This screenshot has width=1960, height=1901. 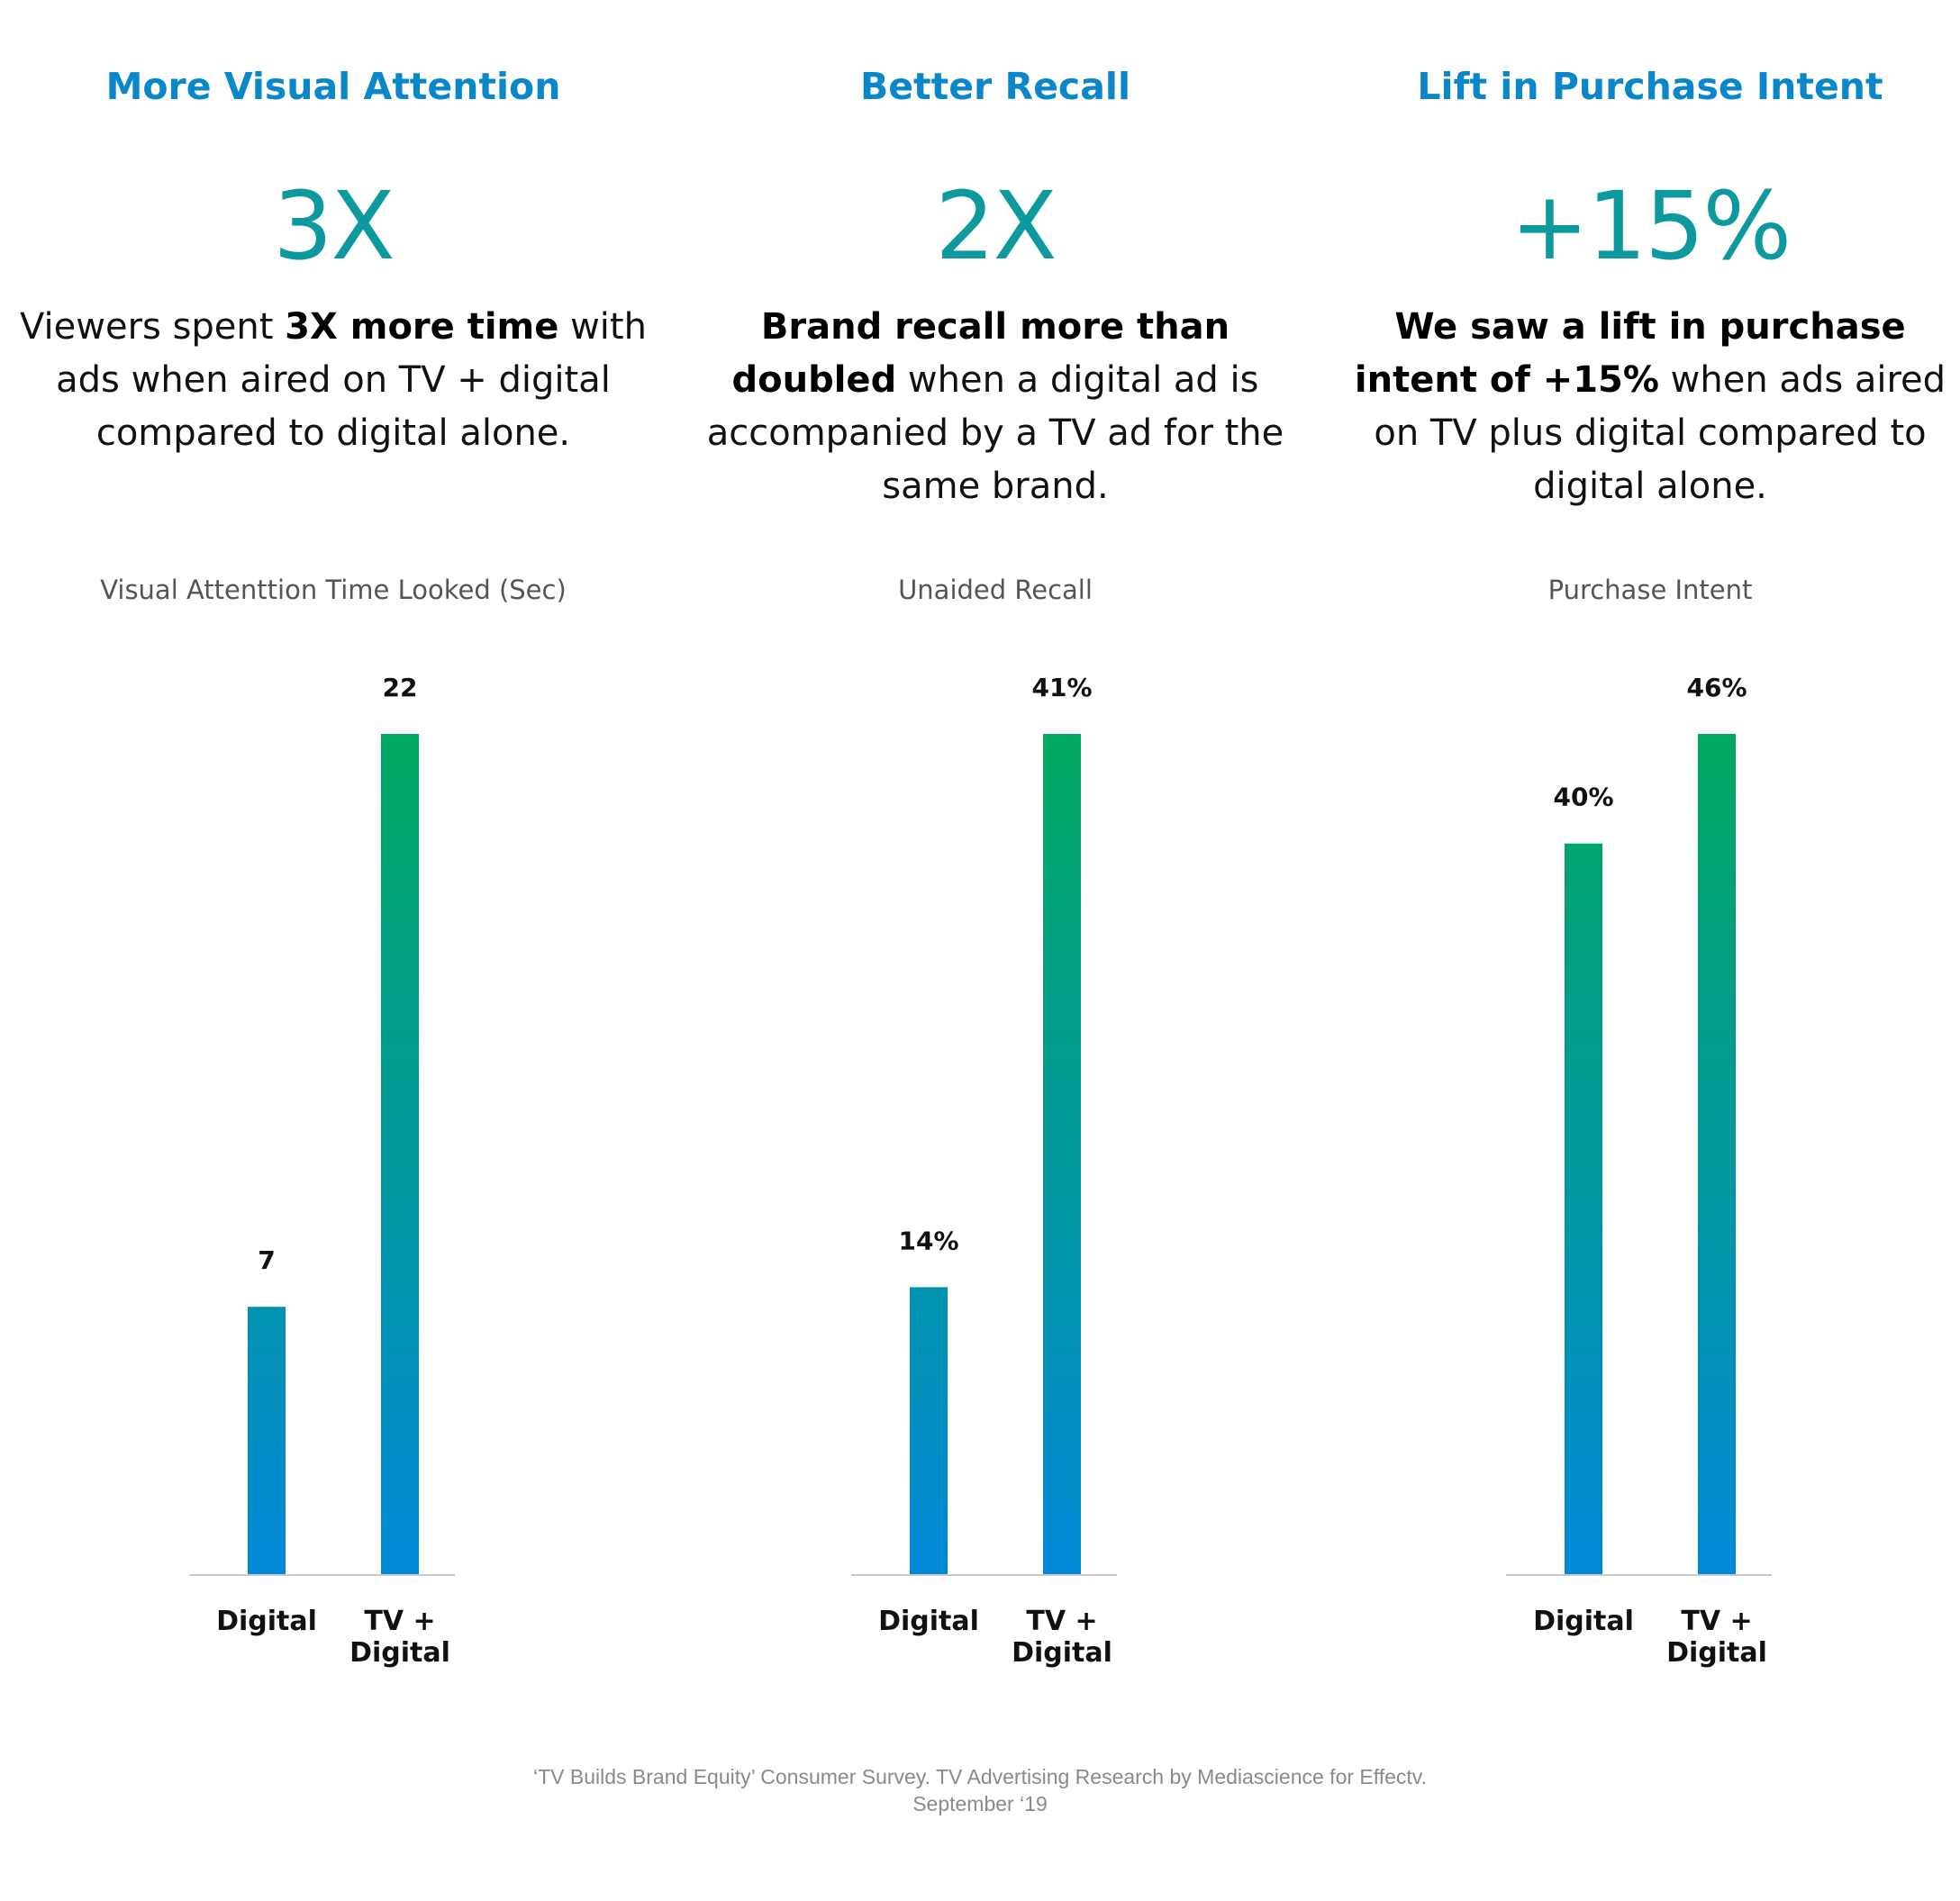 I want to click on chart-label: Unaided Recall, so click(x=996, y=590).